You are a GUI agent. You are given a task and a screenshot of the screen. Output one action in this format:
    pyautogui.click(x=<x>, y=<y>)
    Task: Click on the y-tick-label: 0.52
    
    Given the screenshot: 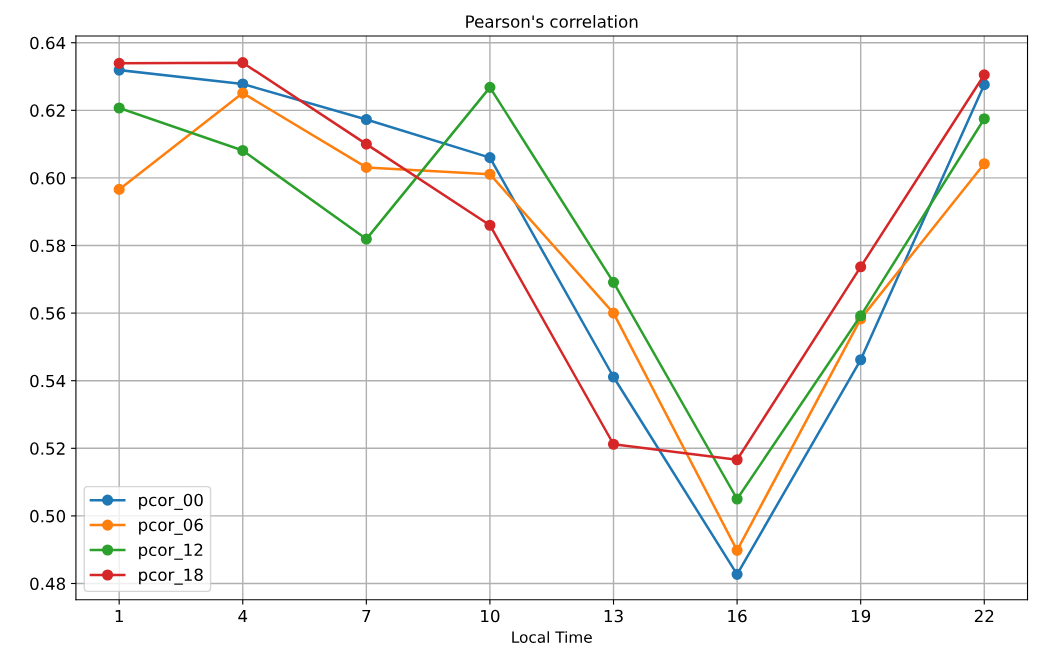 What is the action you would take?
    pyautogui.click(x=47, y=448)
    